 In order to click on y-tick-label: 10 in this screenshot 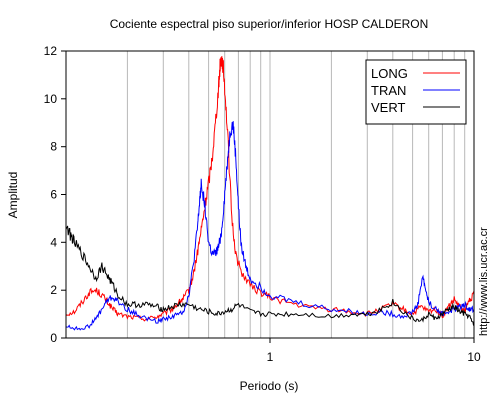, I will do `click(51, 99)`.